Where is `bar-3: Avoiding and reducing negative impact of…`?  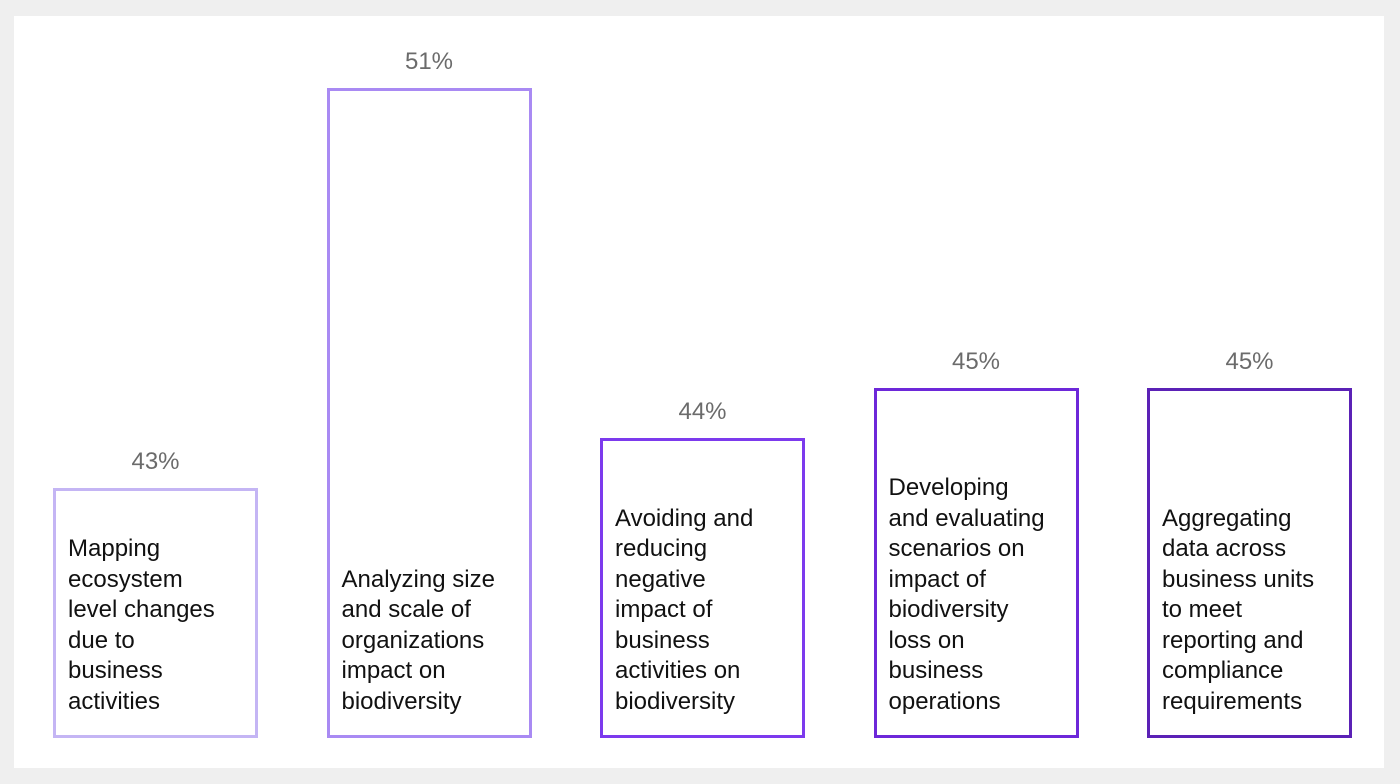
bar-3: Avoiding and reducing negative impact of… is located at coordinates (702, 588).